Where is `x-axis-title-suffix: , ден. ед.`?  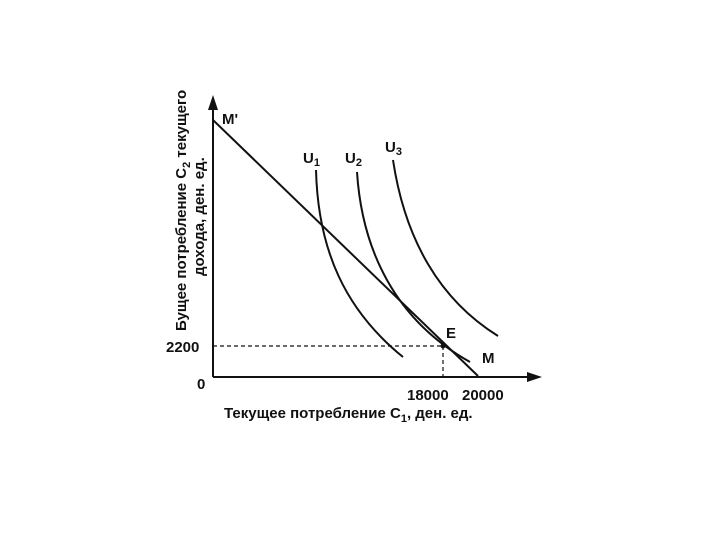 x-axis-title-suffix: , ден. ед. is located at coordinates (440, 413).